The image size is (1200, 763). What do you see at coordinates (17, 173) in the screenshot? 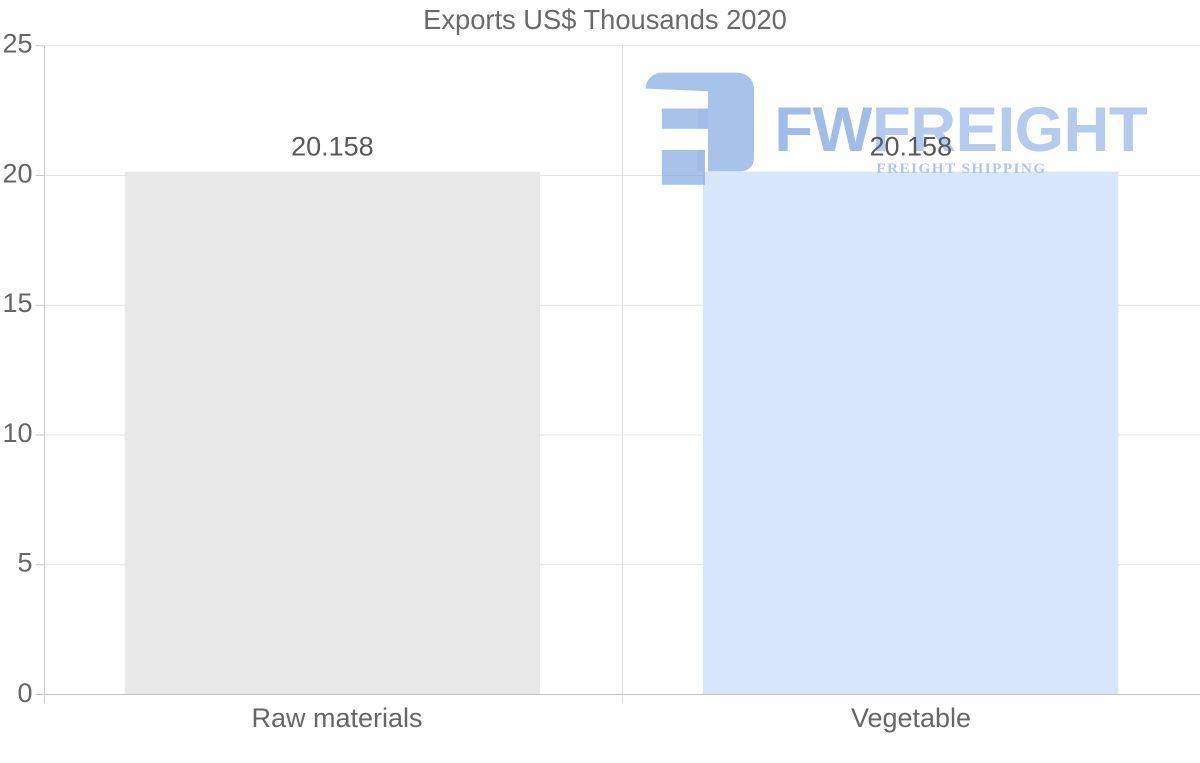
I see `svg-text: 20` at bounding box center [17, 173].